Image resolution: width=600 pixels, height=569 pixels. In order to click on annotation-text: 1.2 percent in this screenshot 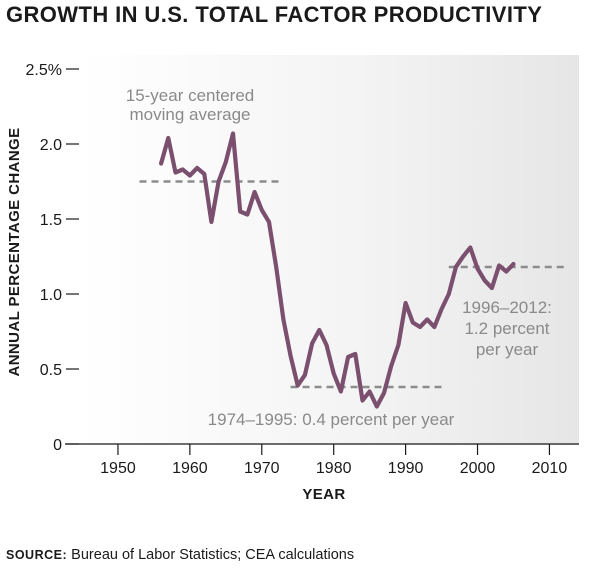, I will do `click(506, 328)`.